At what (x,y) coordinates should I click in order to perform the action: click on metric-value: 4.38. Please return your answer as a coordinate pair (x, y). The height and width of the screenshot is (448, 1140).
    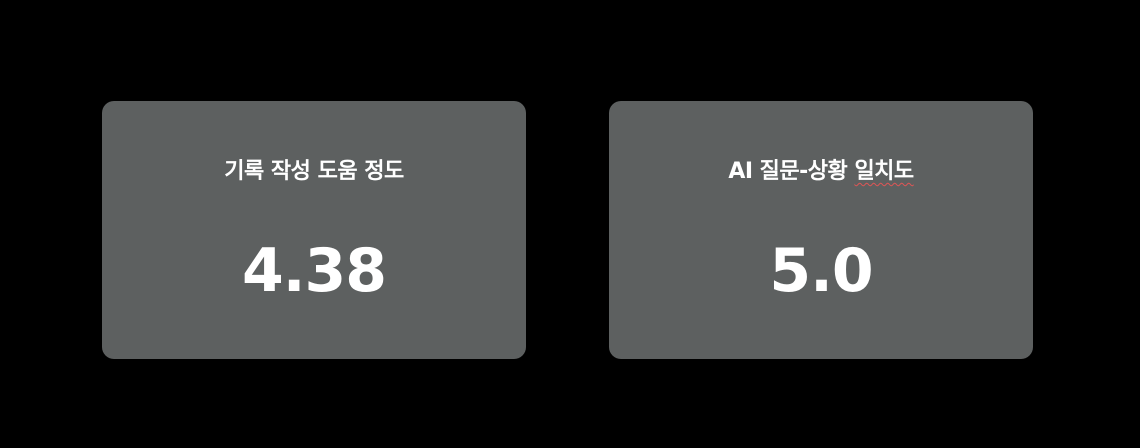
    Looking at the image, I should click on (314, 271).